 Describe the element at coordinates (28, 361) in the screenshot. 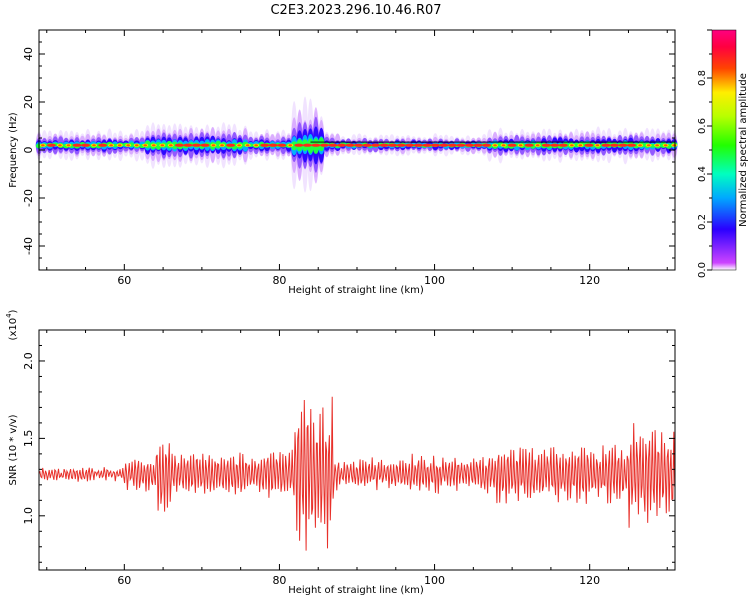

I see `y-tick-label: 2.0` at that location.